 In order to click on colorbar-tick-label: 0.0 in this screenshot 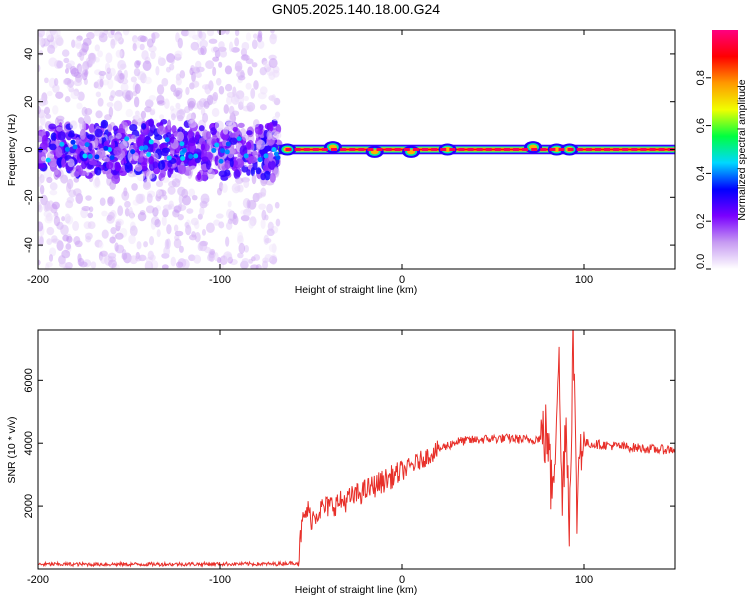, I will do `click(701, 261)`.